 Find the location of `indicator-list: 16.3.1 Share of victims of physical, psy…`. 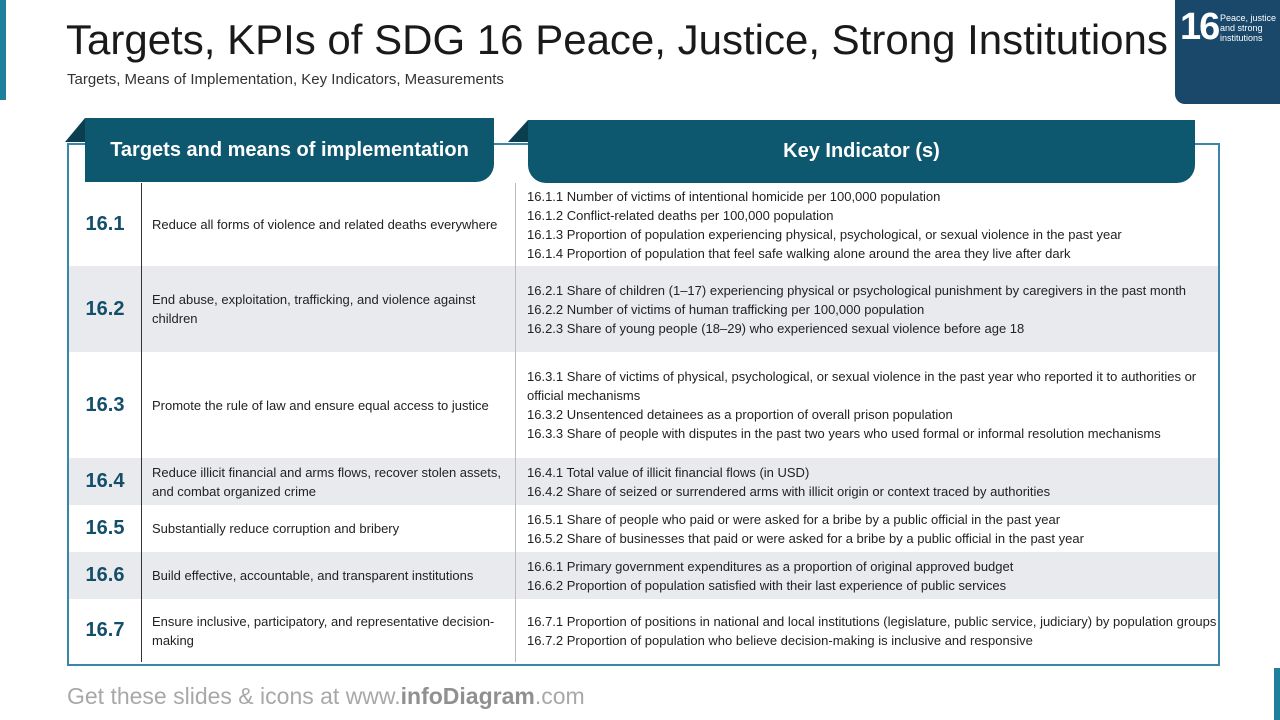

indicator-list: 16.3.1 Share of victims of physical, psy… is located at coordinates (866, 405).